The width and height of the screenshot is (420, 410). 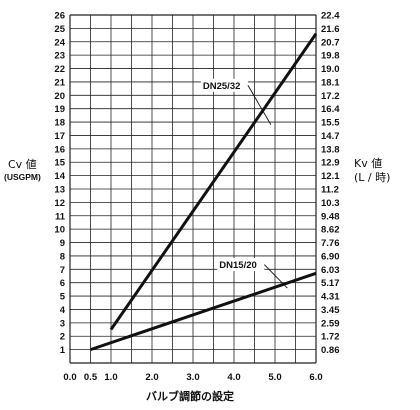 What do you see at coordinates (62, 243) in the screenshot?
I see `left-tick-label: 9` at bounding box center [62, 243].